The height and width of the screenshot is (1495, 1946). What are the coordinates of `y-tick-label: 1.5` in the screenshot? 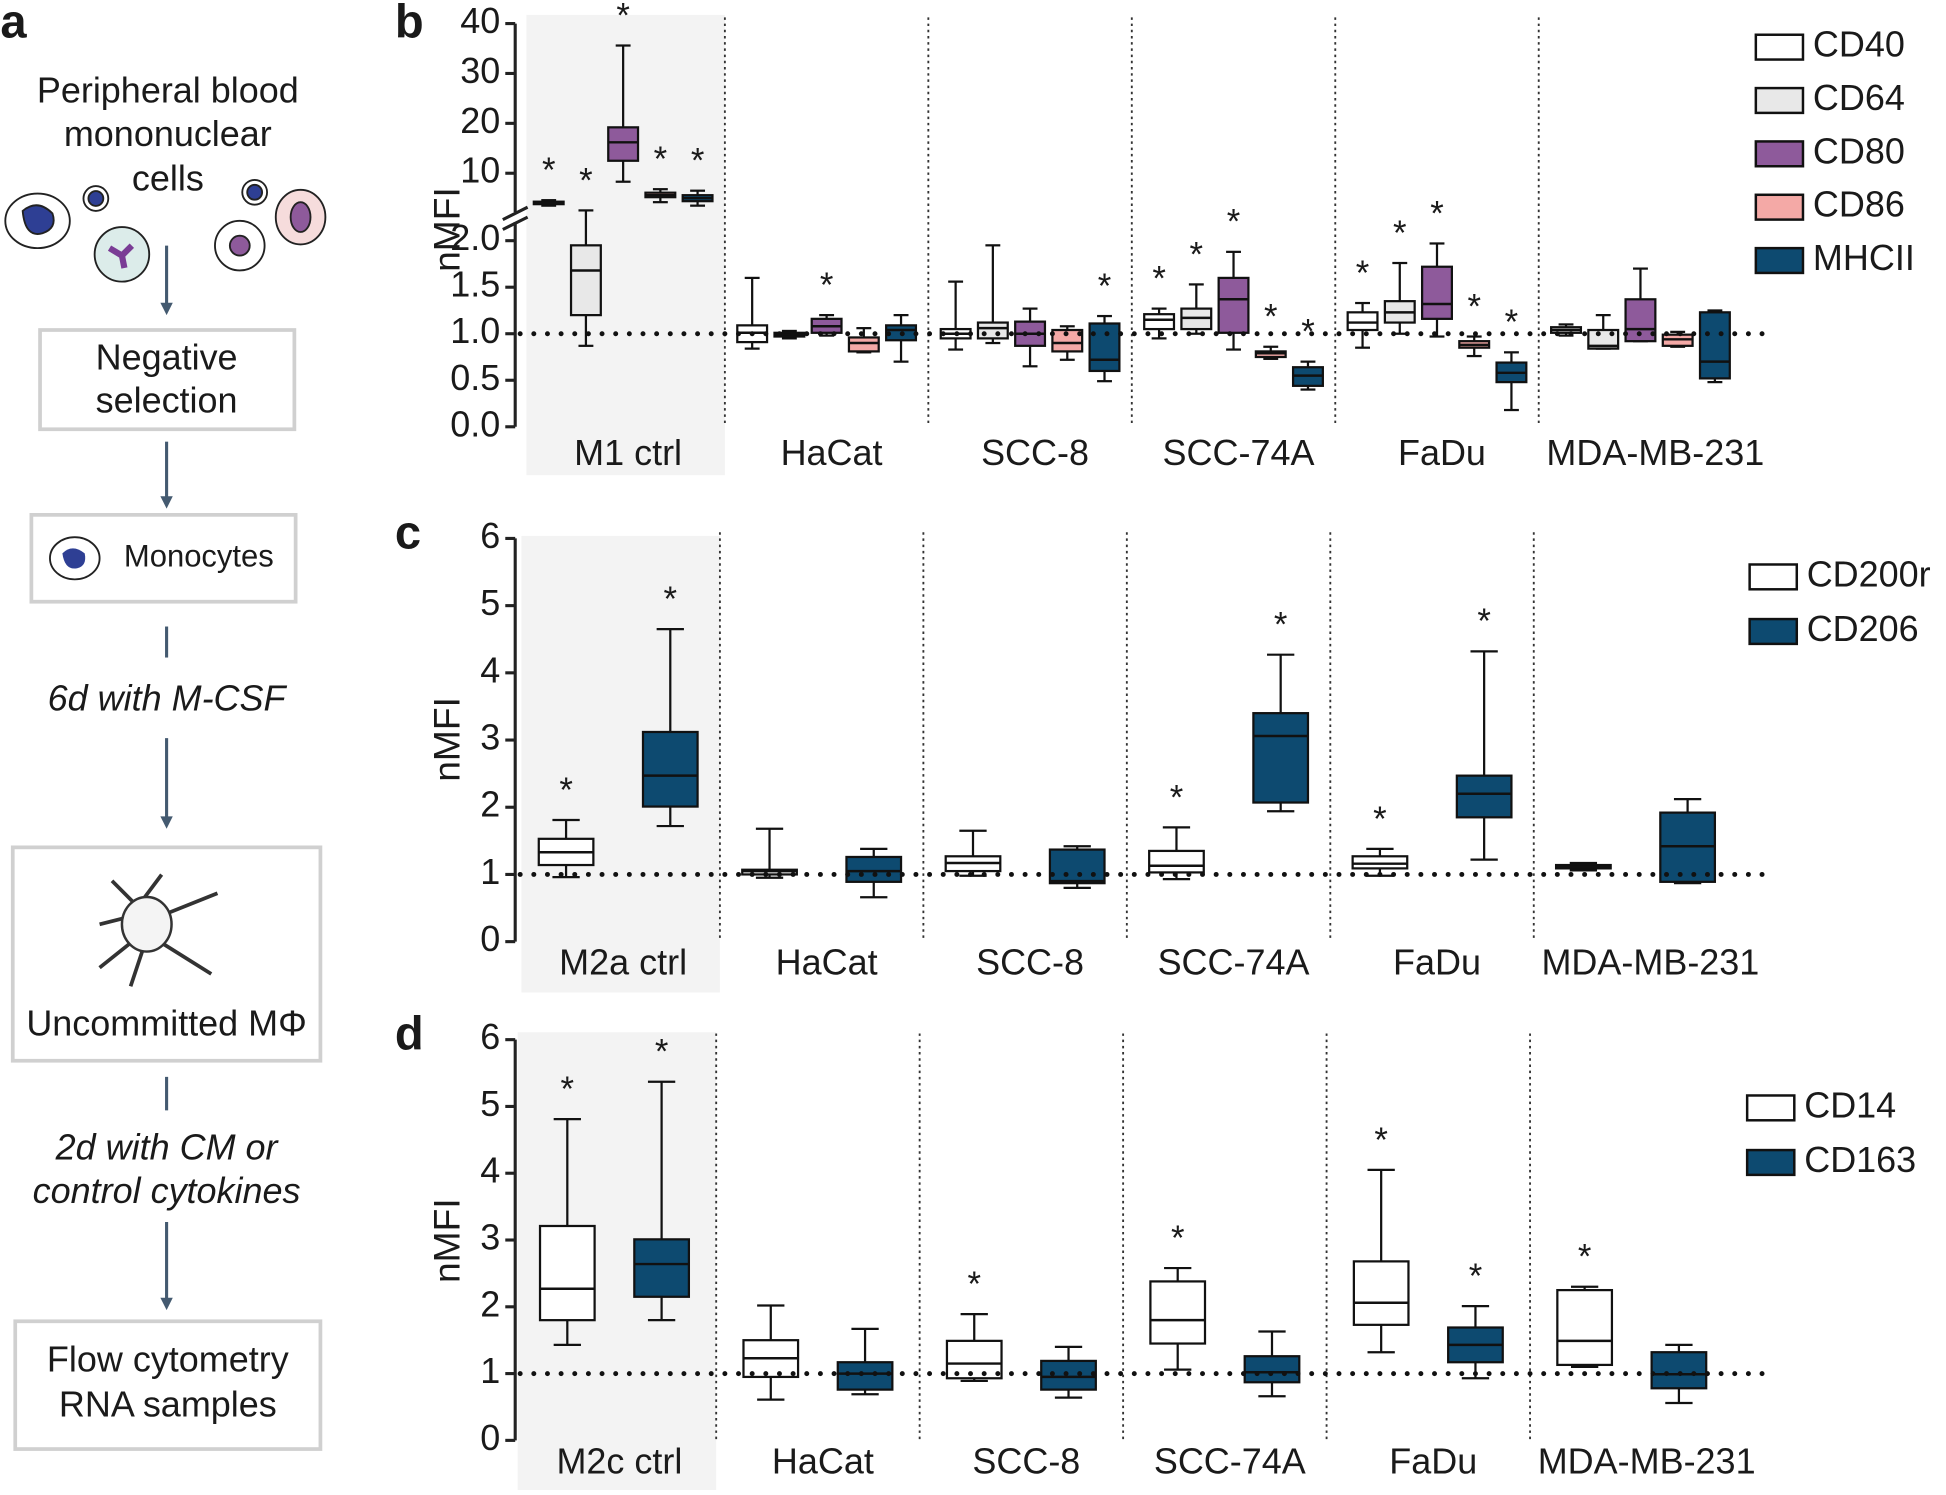 It's located at (475, 284).